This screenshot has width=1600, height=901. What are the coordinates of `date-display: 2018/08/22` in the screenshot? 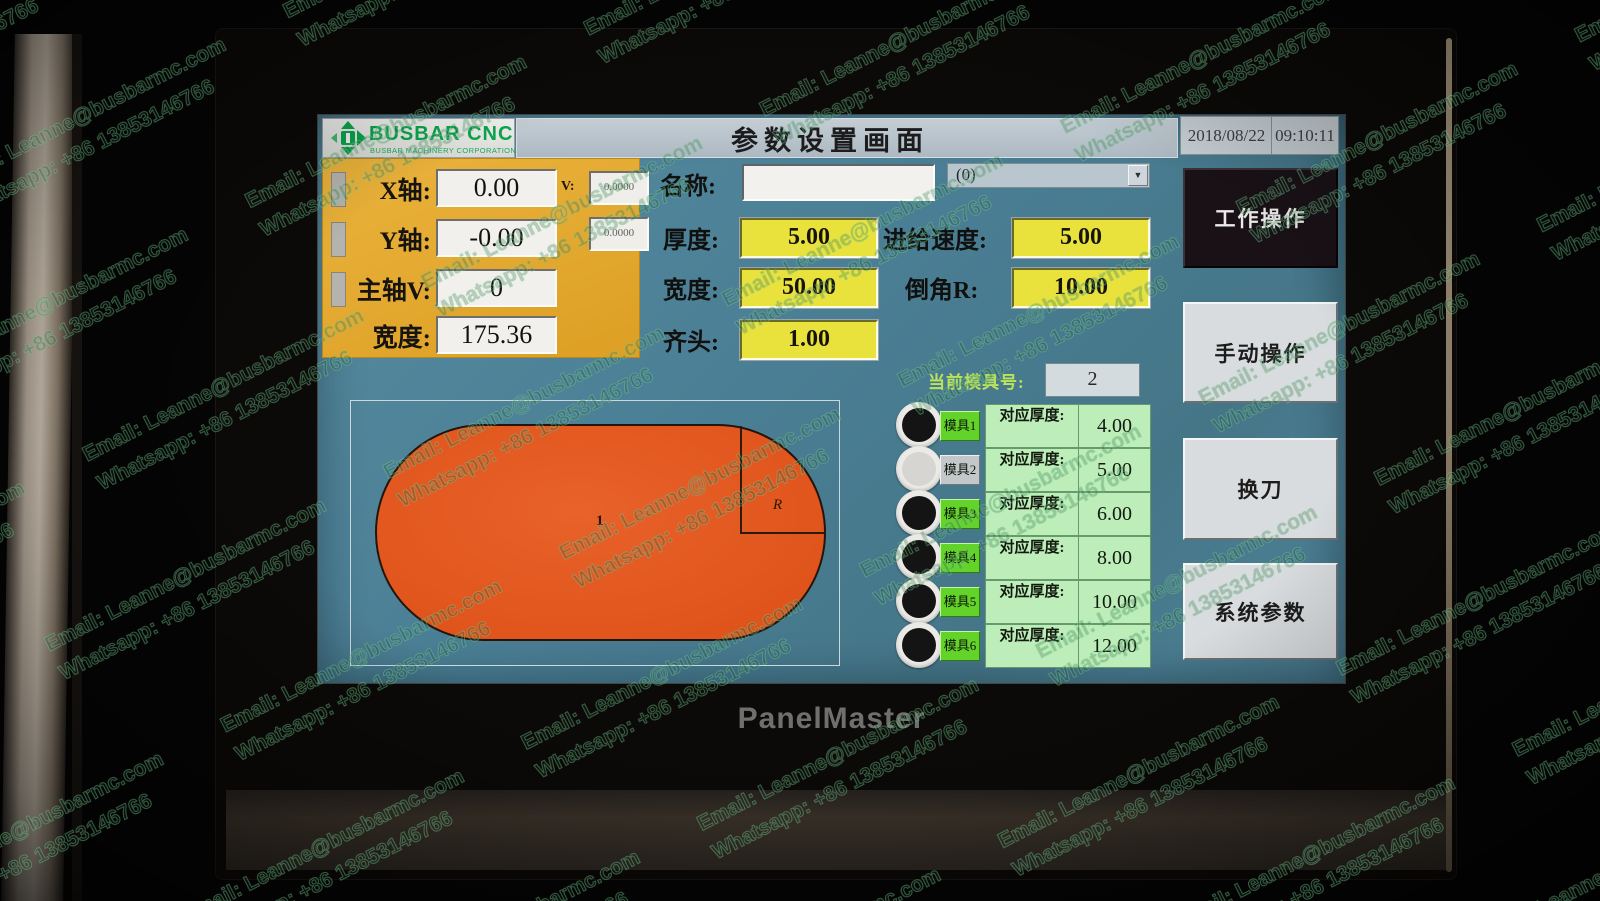 It's located at (1226, 135).